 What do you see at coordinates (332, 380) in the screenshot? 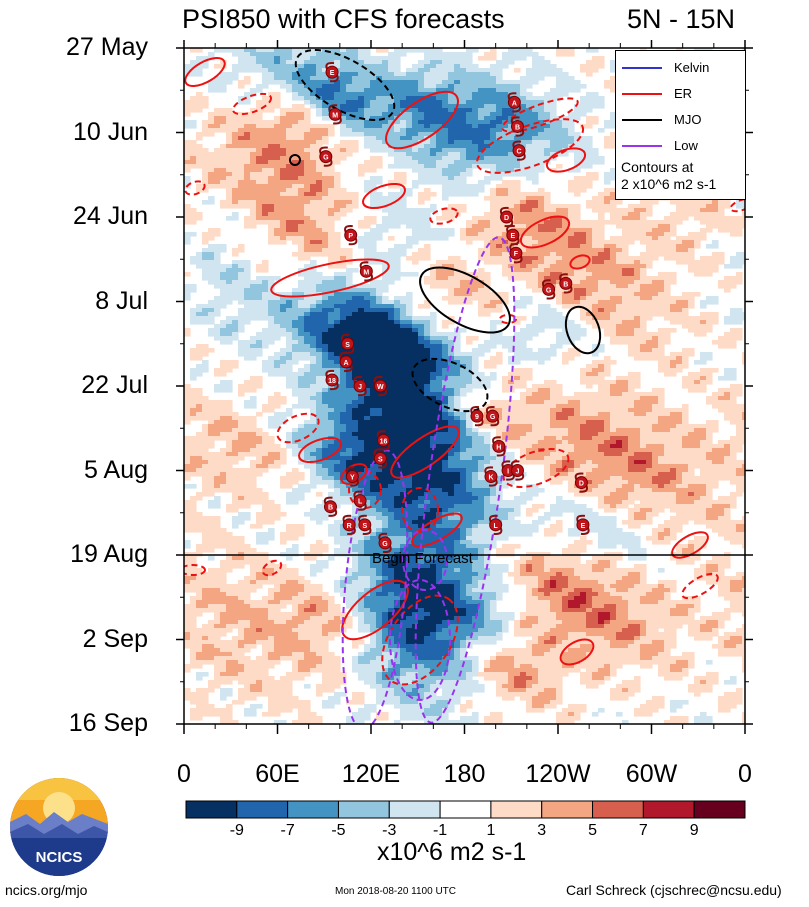
I see `storm-marker: 18` at bounding box center [332, 380].